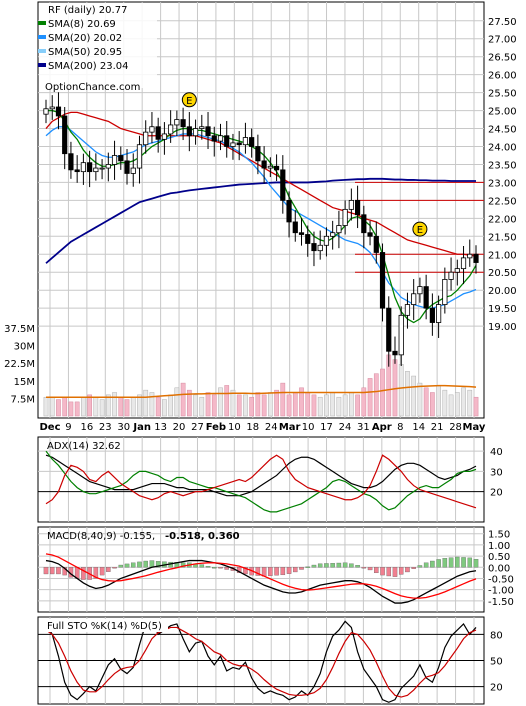 This screenshot has height=706, width=526. Describe the element at coordinates (179, 427) in the screenshot. I see `x-tick-label: 20` at that location.